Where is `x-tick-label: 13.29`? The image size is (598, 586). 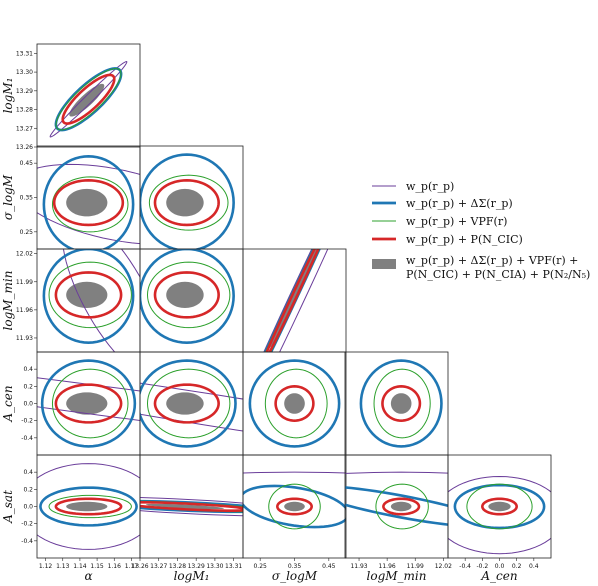
x-tick-label: 13.29 is located at coordinates (196, 566).